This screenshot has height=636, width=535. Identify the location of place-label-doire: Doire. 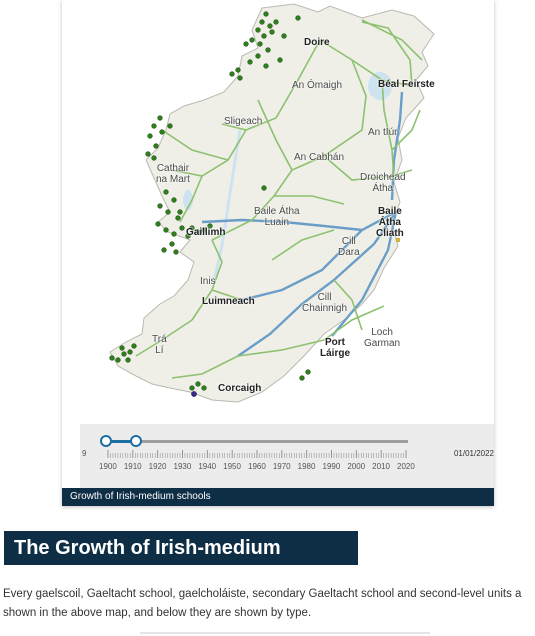
(317, 42).